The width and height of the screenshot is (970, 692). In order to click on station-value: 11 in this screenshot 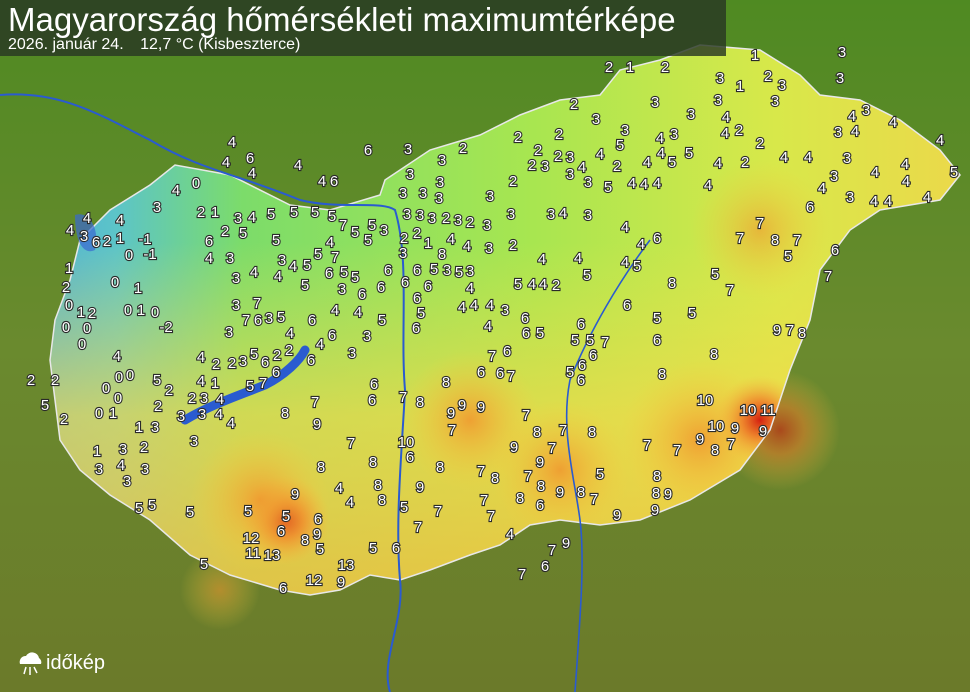, I will do `click(768, 410)`.